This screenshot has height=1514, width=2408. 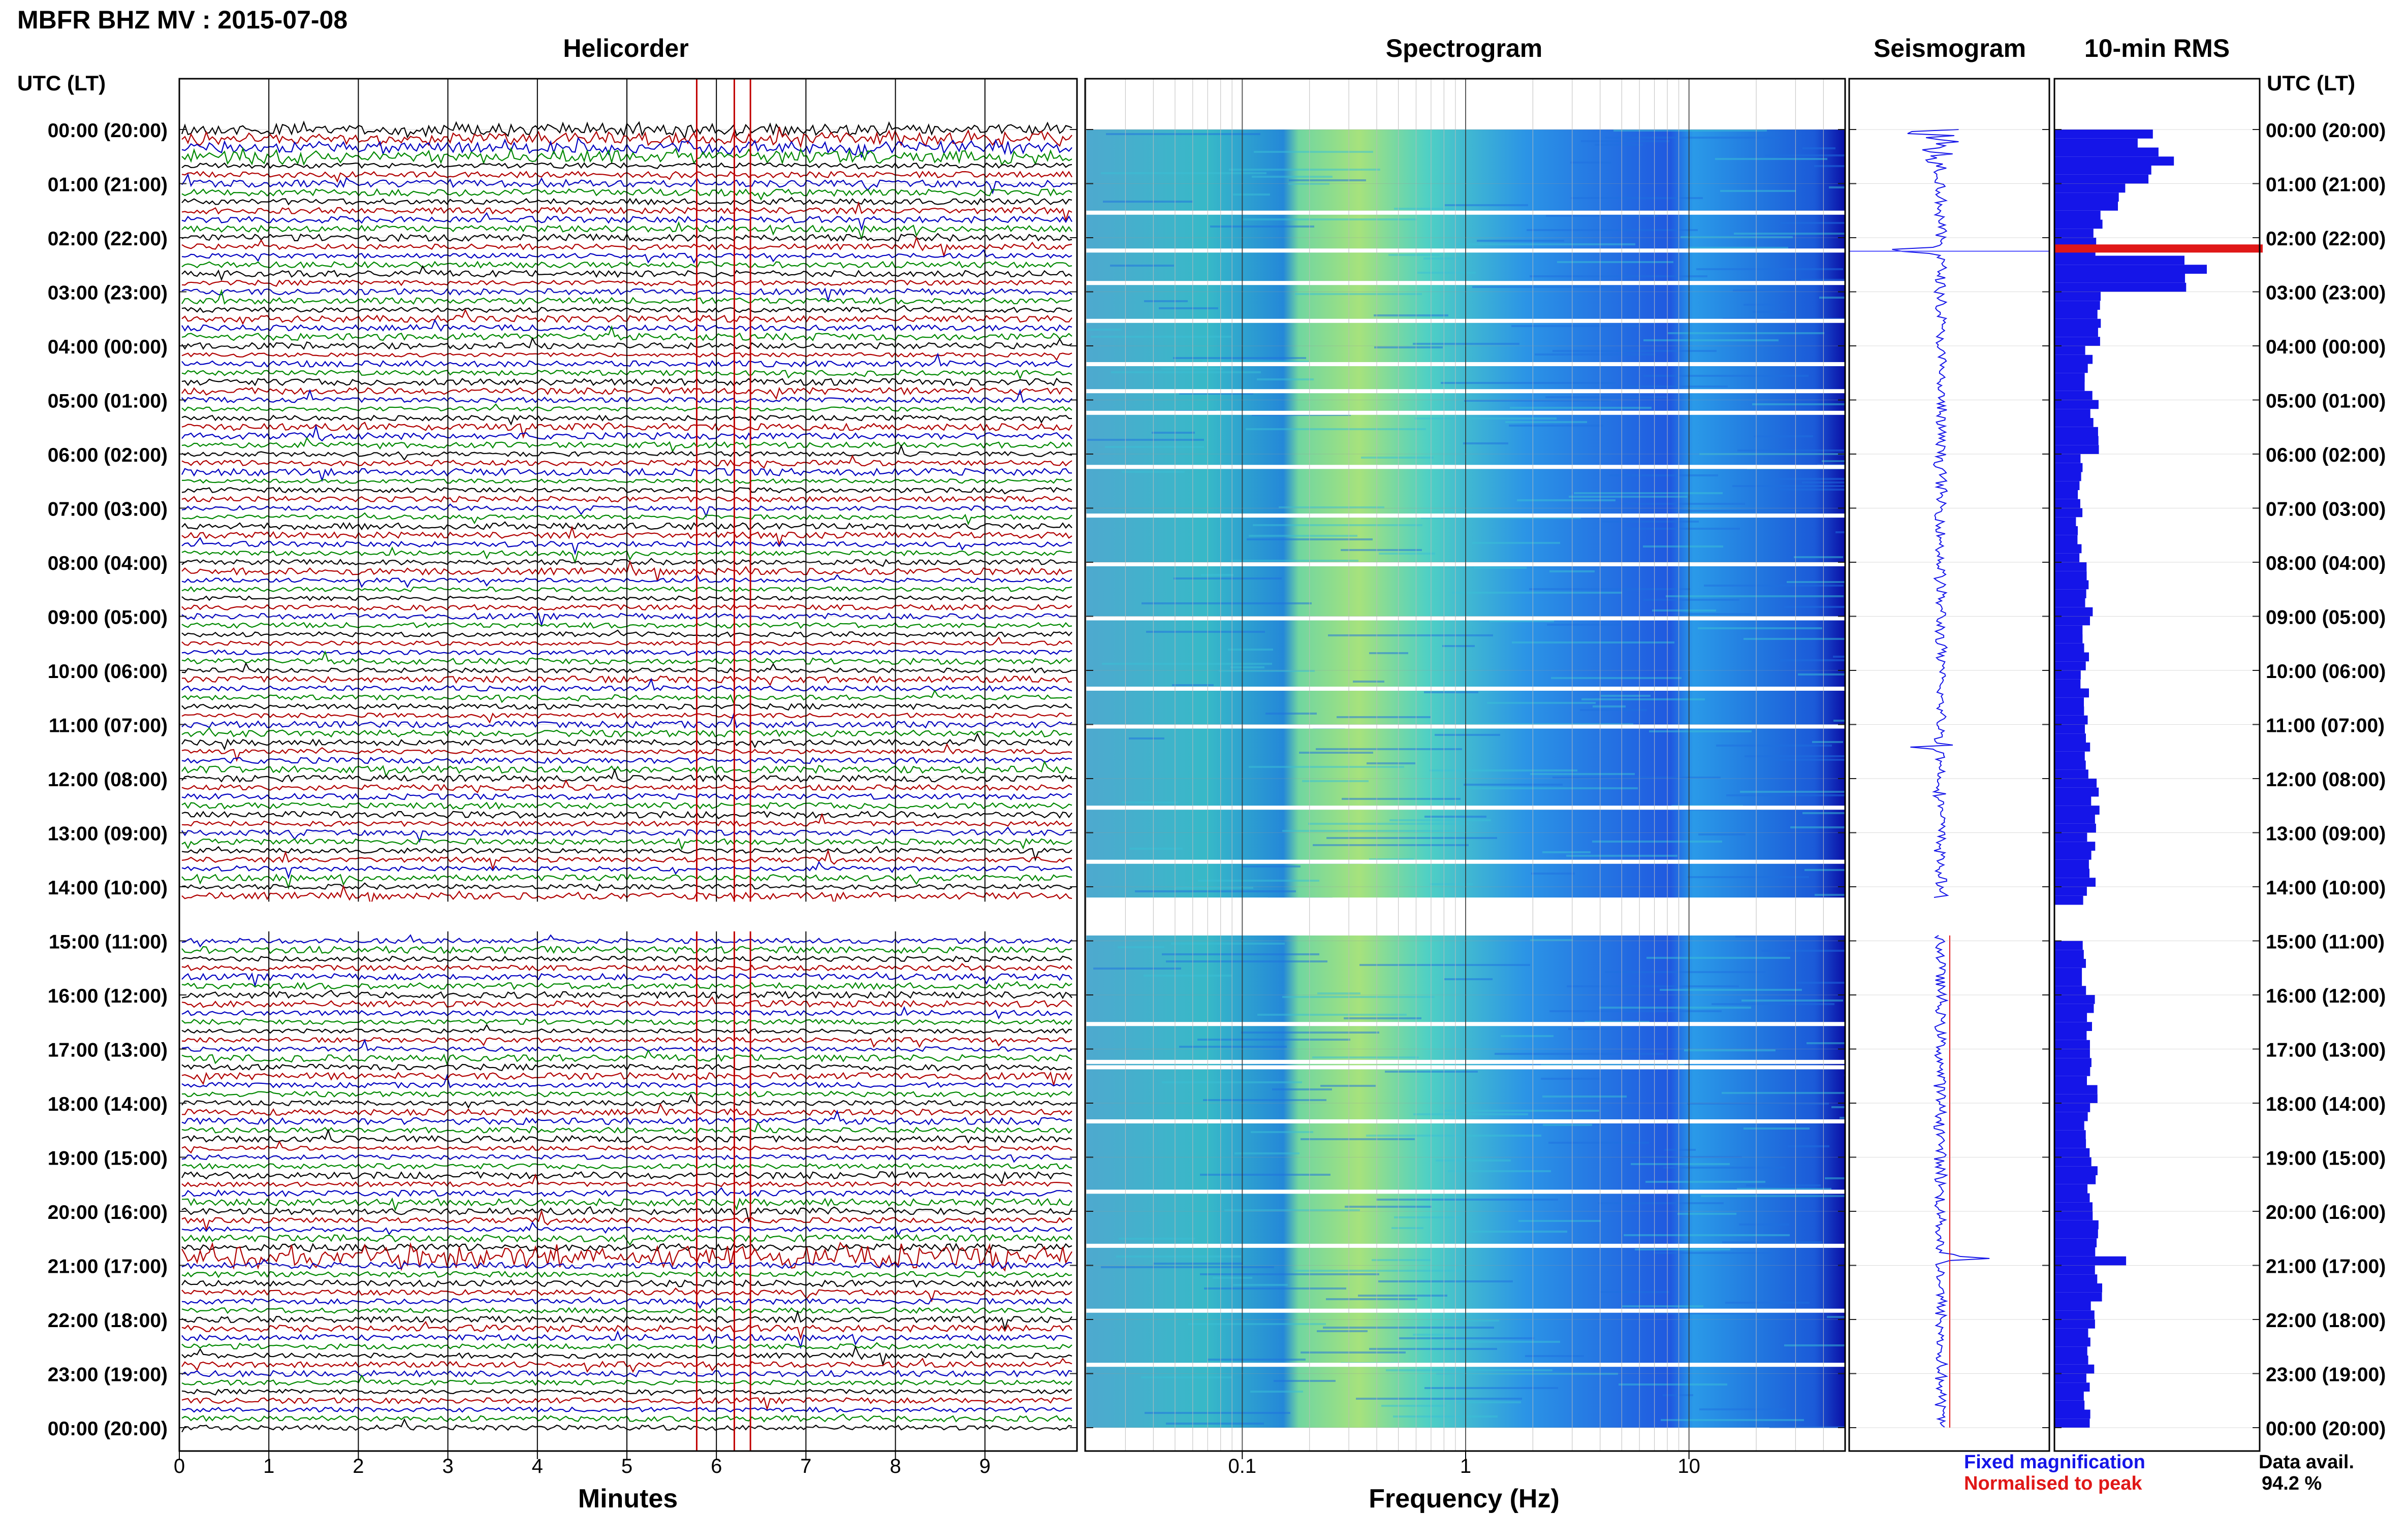 What do you see at coordinates (2326, 996) in the screenshot?
I see `hour-label-right: 16:00 (12:00)` at bounding box center [2326, 996].